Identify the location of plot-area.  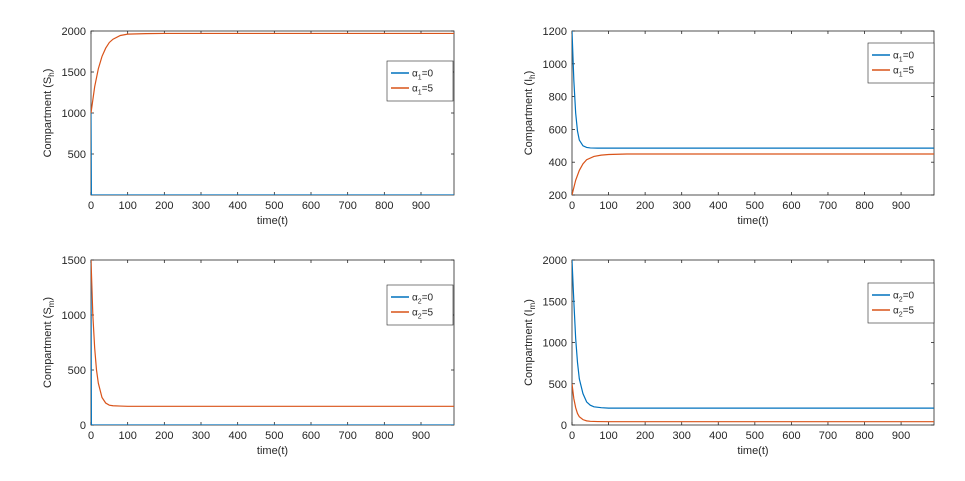
(272, 113).